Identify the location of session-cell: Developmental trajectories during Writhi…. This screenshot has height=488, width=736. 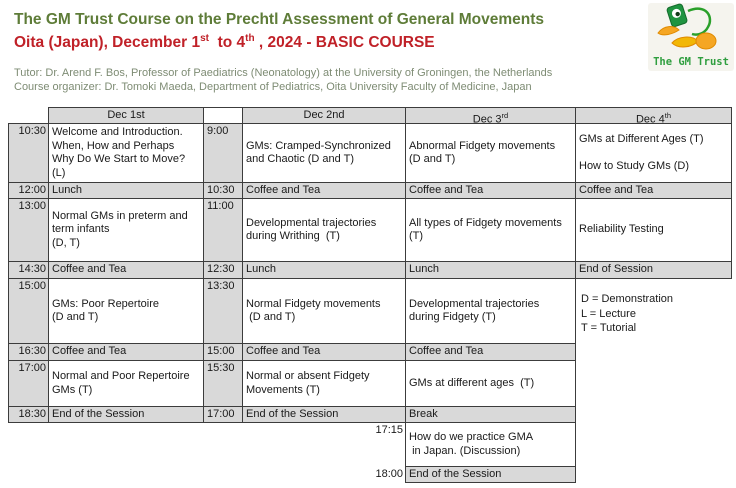
(324, 230).